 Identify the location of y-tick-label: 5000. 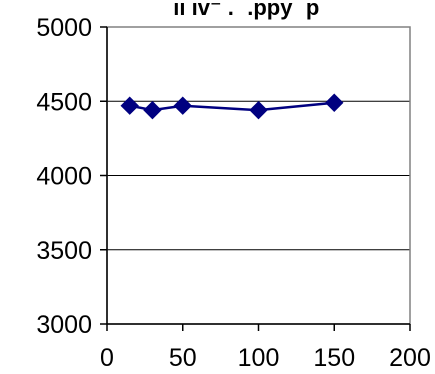
(64, 28).